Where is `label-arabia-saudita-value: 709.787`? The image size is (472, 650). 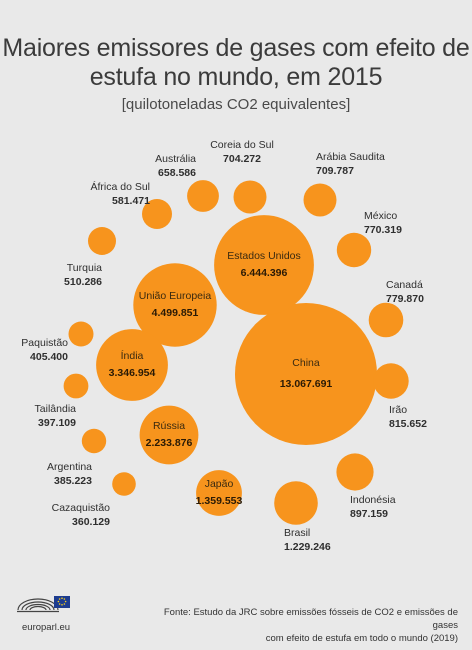 label-arabia-saudita-value: 709.787 is located at coordinates (335, 171).